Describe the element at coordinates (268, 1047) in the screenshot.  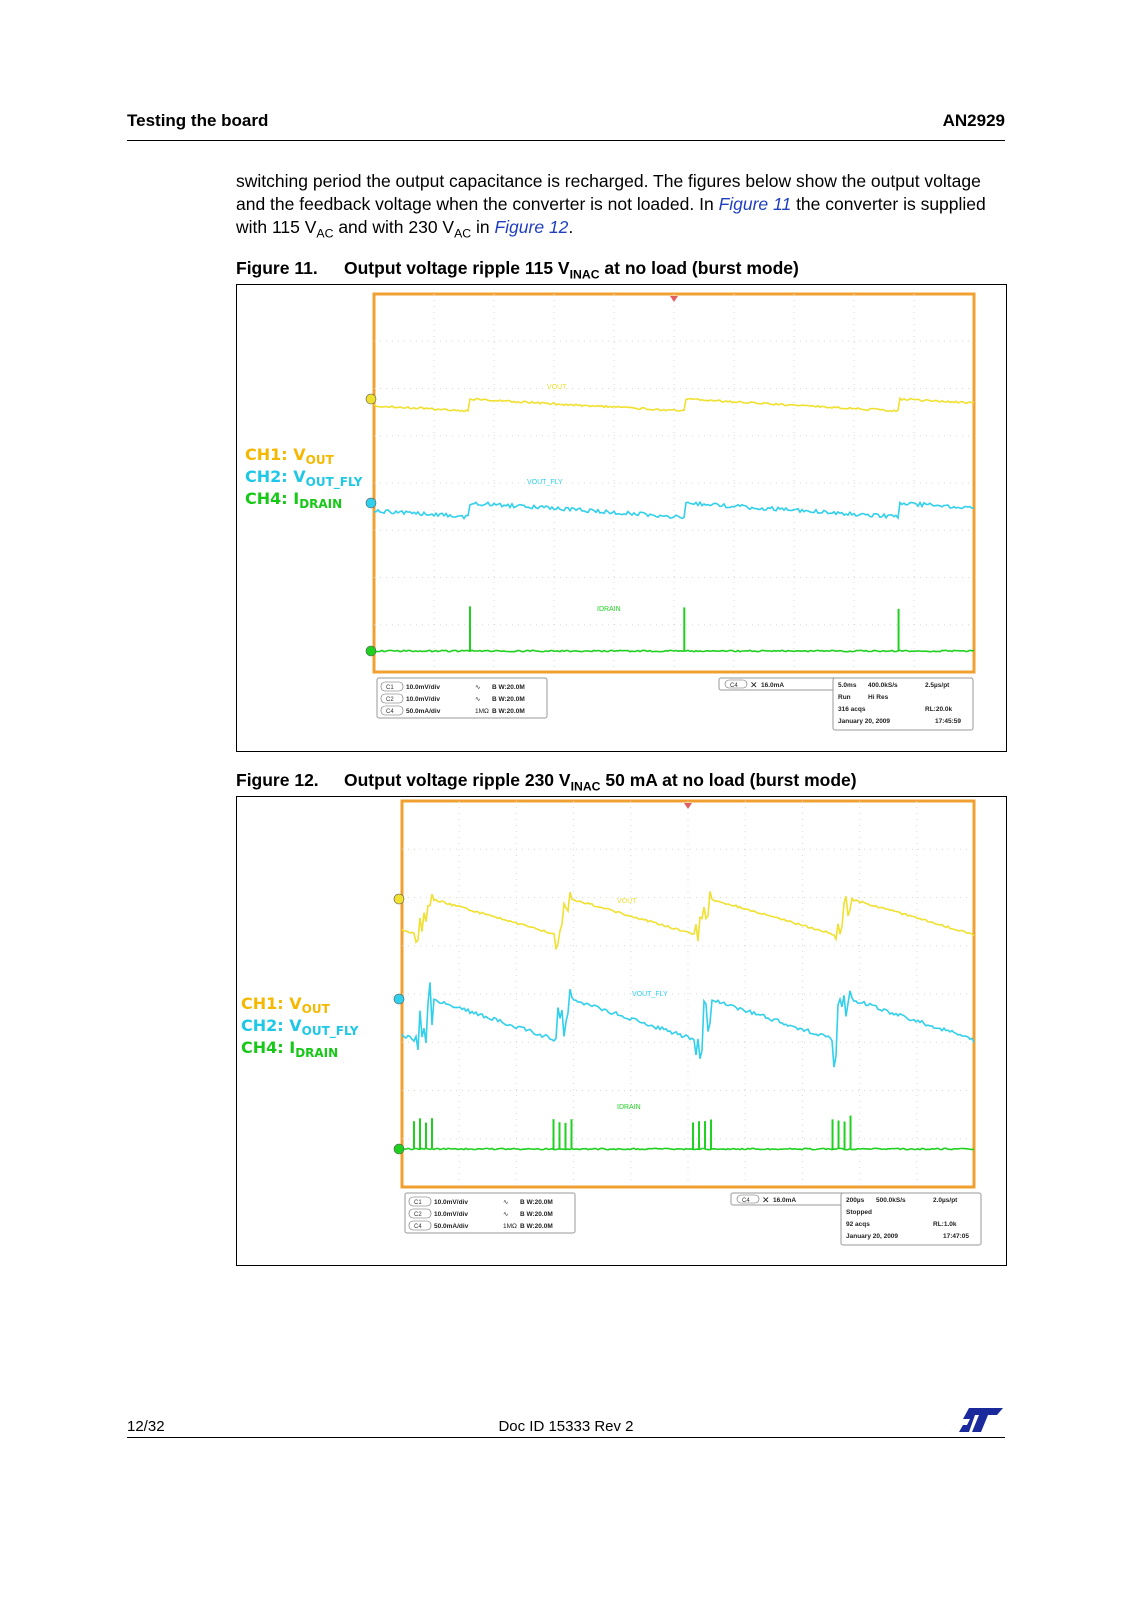
I see `legend-prefix: CH4: I` at that location.